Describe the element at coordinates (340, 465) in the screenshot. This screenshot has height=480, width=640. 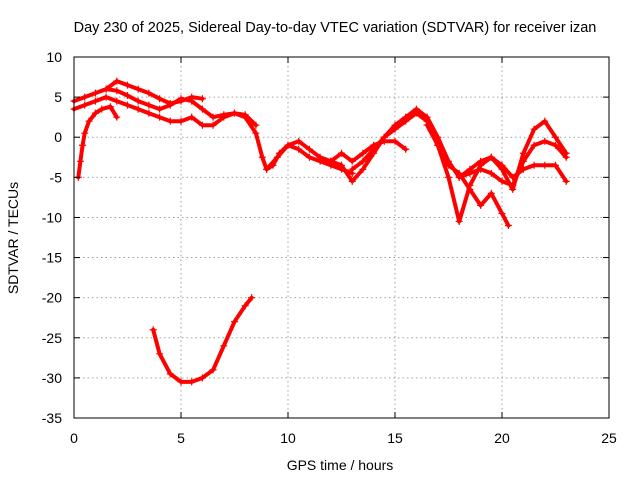
I see `x-axis-label: GPS time / hours` at that location.